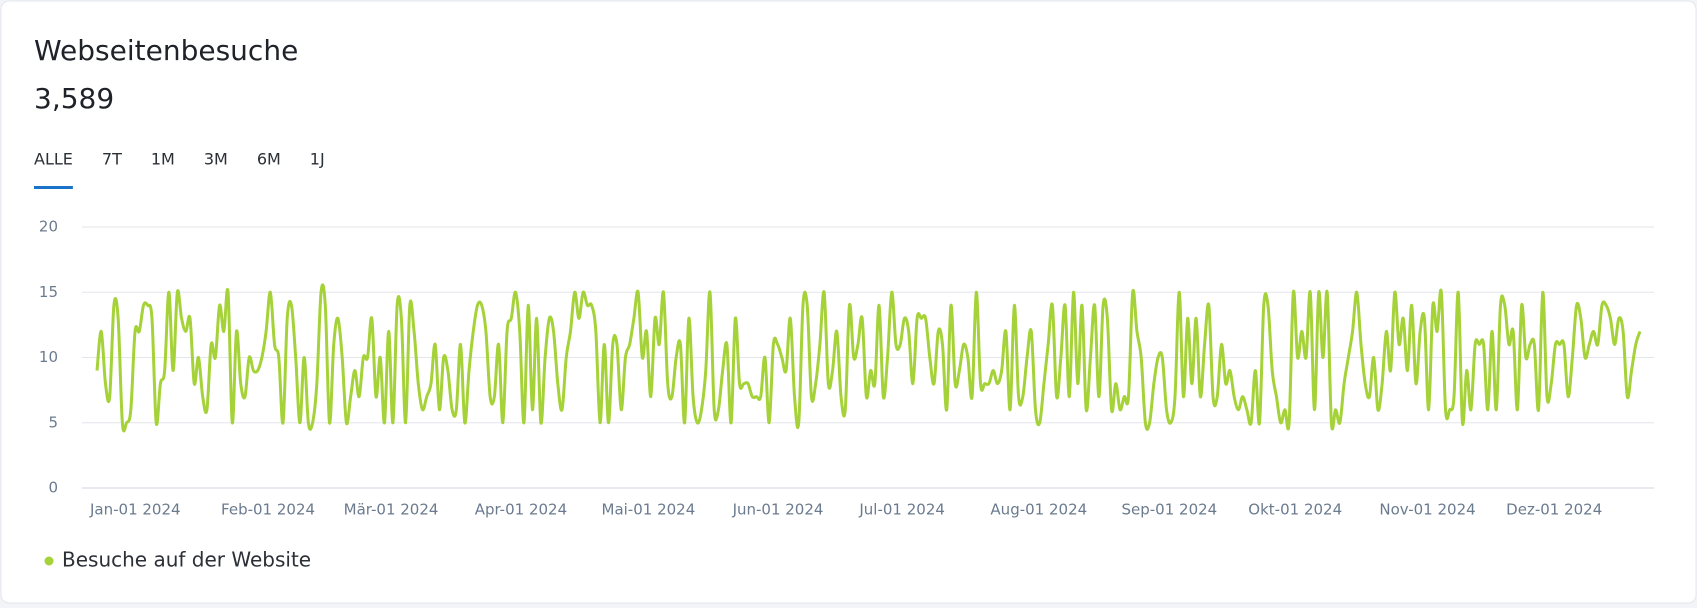  I want to click on range-tab: 1M, so click(163, 159).